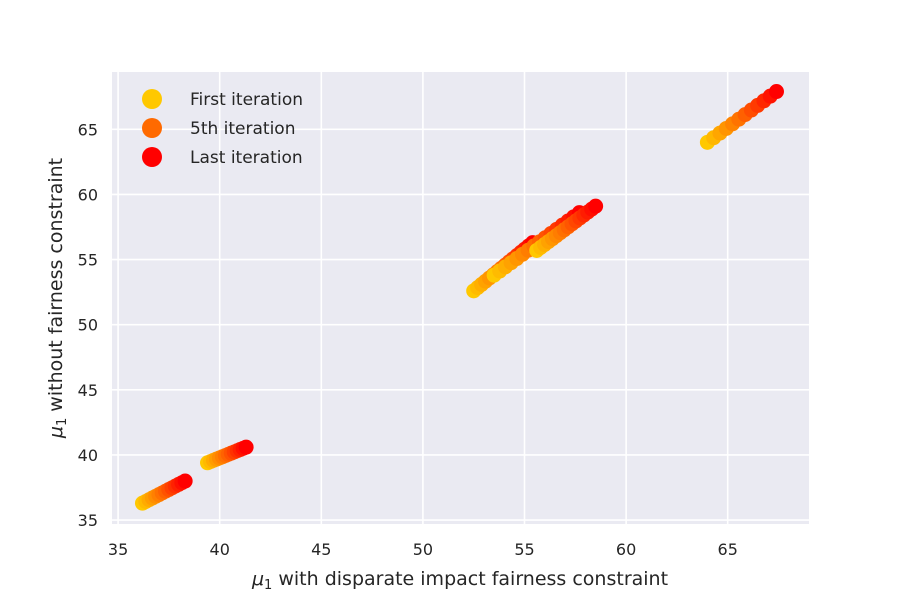 This screenshot has width=900, height=600. I want to click on y-axis-ticks: 35 40 45 50 55 60 65, so click(88, 325).